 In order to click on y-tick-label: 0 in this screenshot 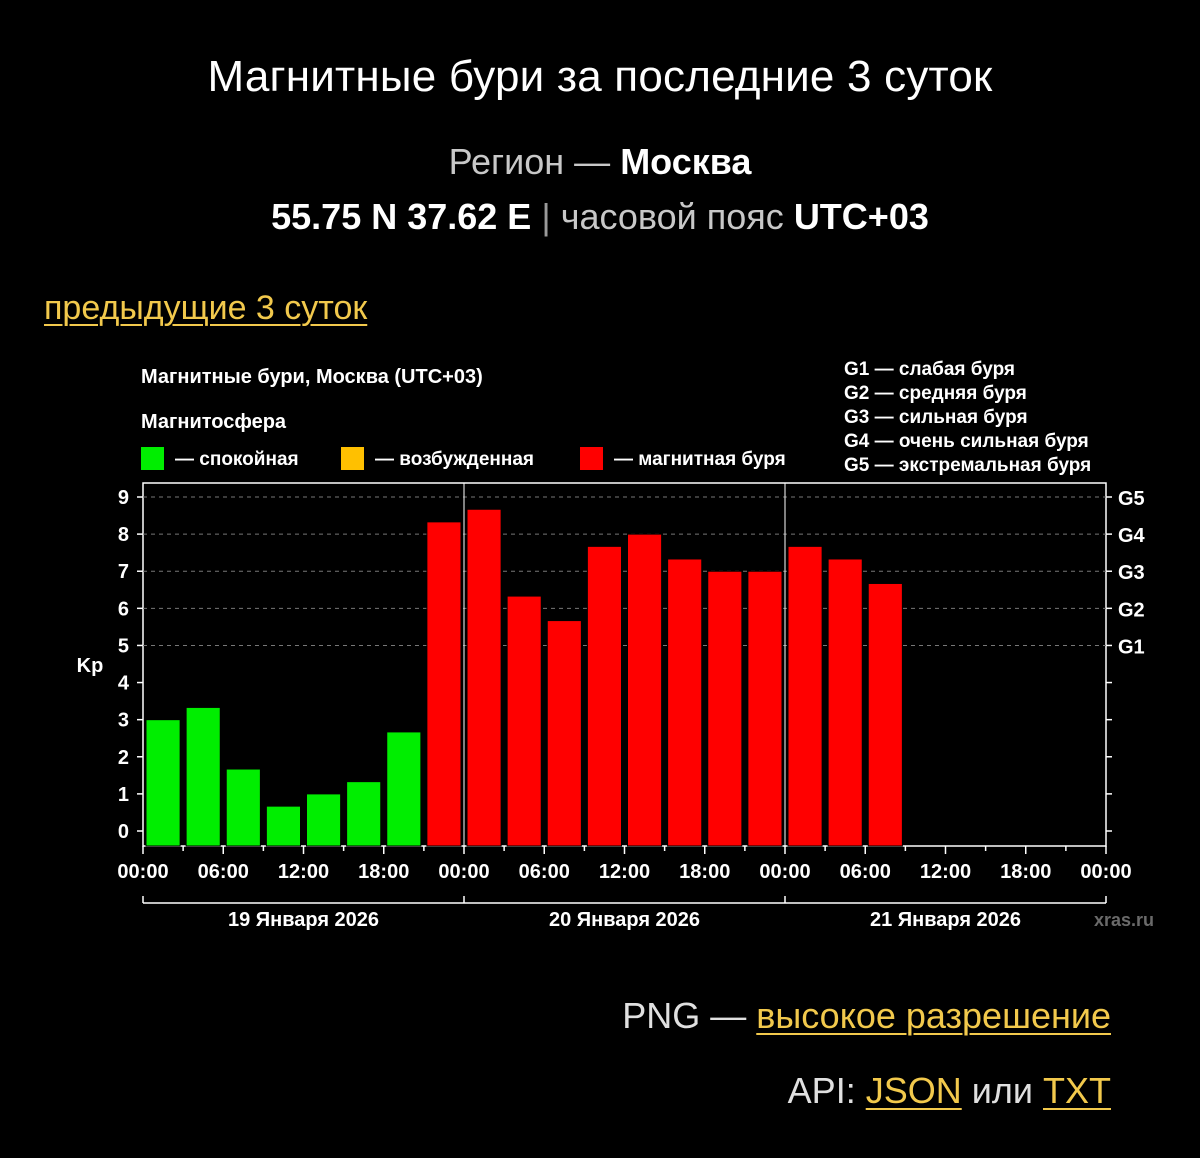, I will do `click(123, 832)`.